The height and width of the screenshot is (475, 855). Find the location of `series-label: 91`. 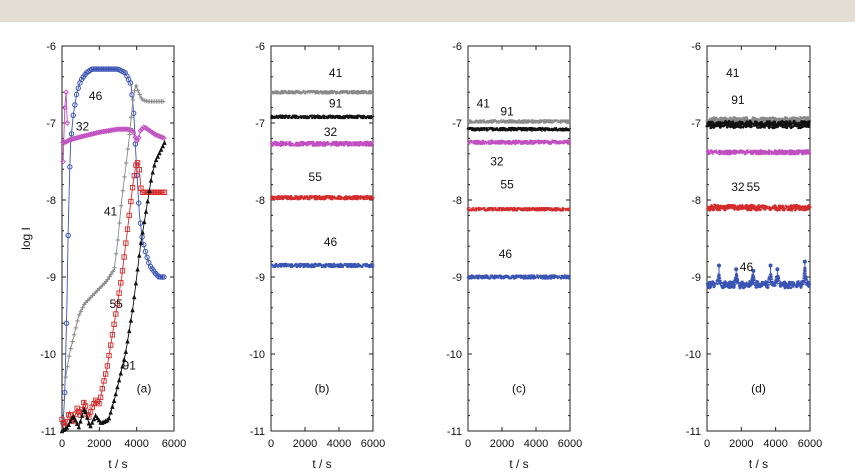

series-label: 91 is located at coordinates (738, 100).